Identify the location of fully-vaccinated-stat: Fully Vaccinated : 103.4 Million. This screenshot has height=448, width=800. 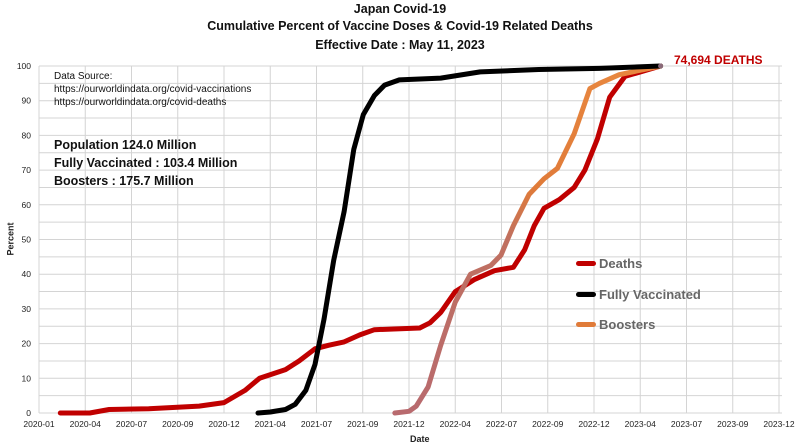
(146, 163).